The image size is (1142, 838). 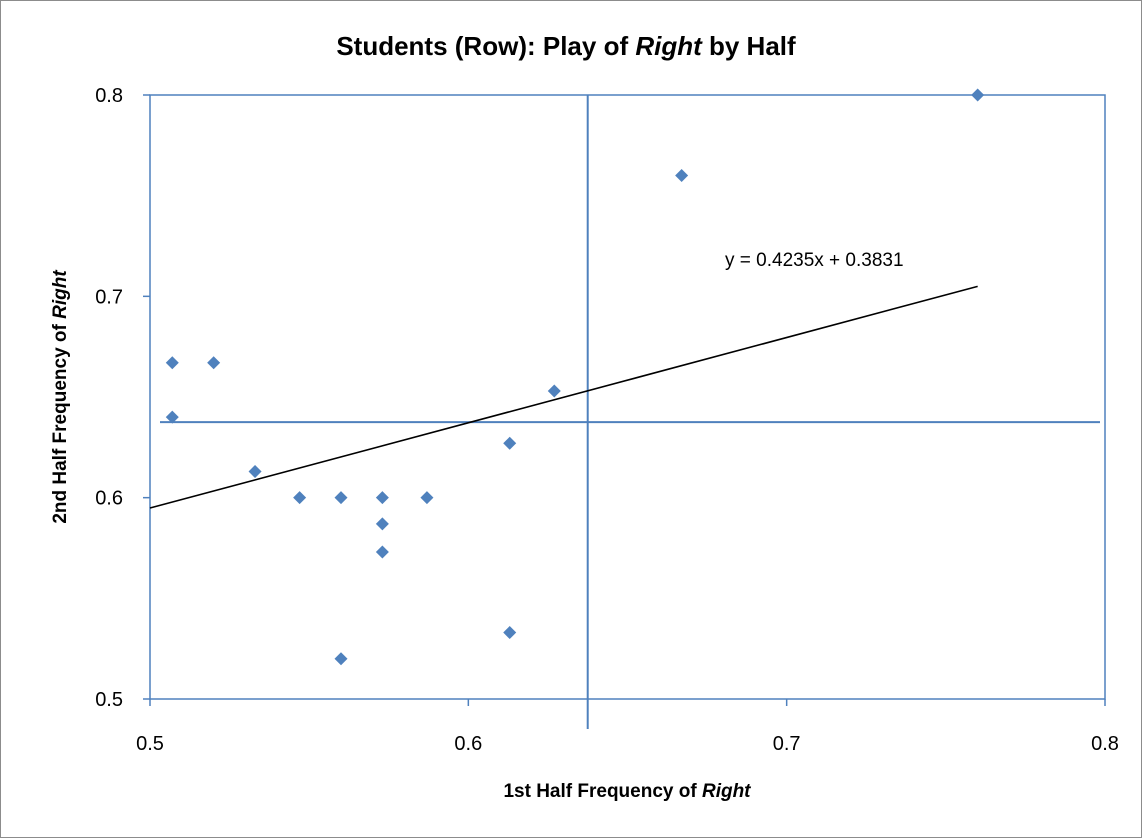 I want to click on x-axis-title: 1st Half Frequency of Right, so click(x=627, y=791).